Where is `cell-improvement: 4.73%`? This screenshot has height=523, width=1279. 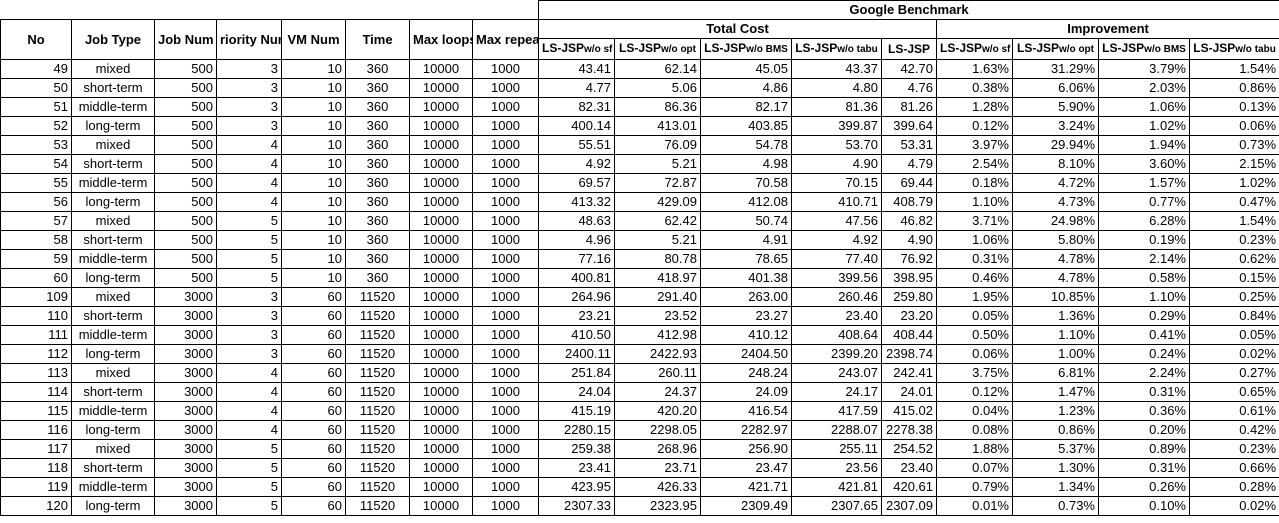 cell-improvement: 4.73% is located at coordinates (1055, 202).